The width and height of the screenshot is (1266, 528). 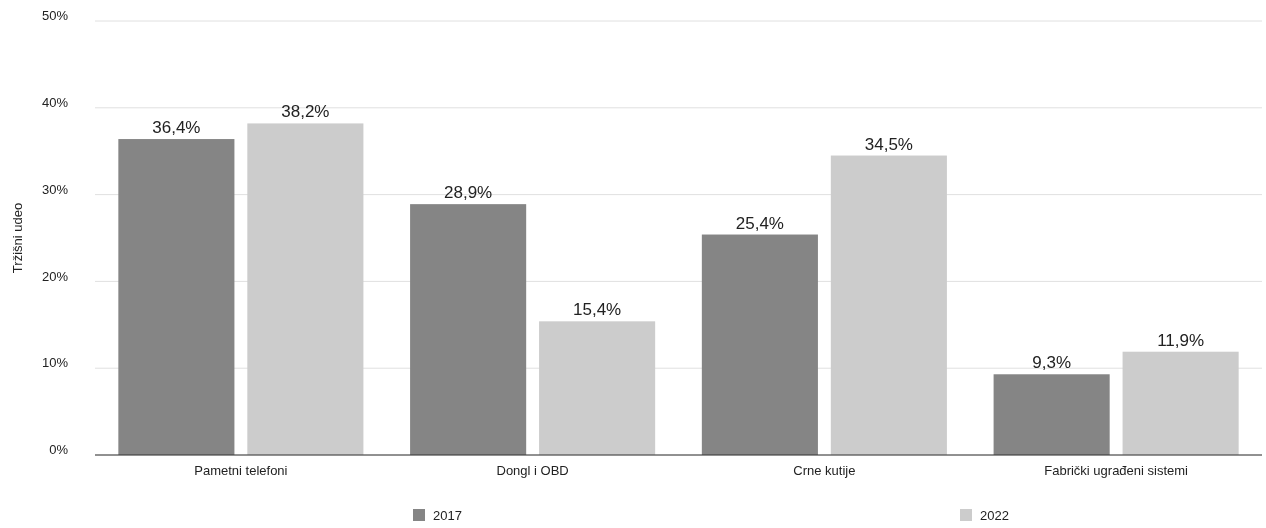 What do you see at coordinates (241, 470) in the screenshot?
I see `x-tick-label: Pametni telefoni` at bounding box center [241, 470].